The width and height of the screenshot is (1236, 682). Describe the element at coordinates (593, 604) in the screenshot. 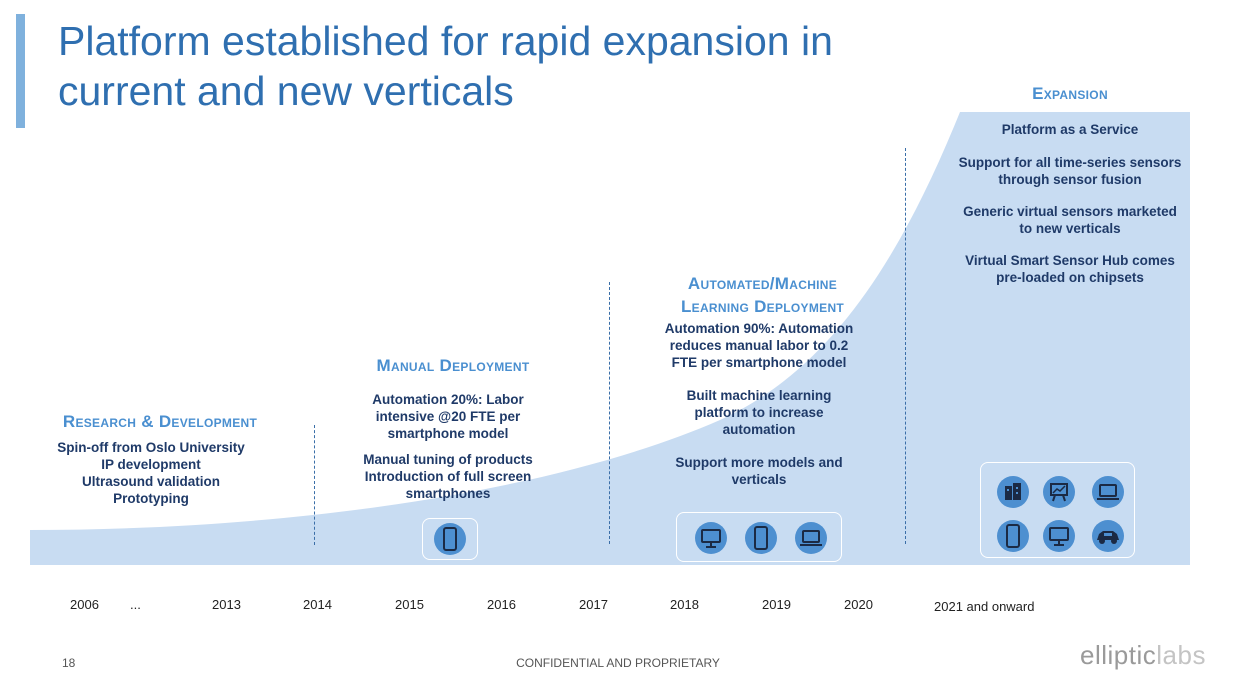

I see `timeline-year: 2017` at that location.